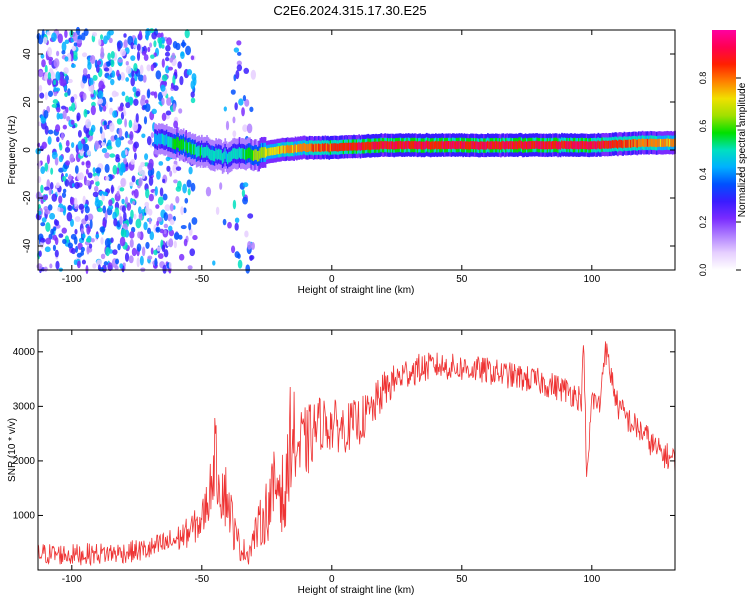 This screenshot has width=750, height=600. Describe the element at coordinates (72, 279) in the screenshot. I see `x-tick-label: -100` at that location.